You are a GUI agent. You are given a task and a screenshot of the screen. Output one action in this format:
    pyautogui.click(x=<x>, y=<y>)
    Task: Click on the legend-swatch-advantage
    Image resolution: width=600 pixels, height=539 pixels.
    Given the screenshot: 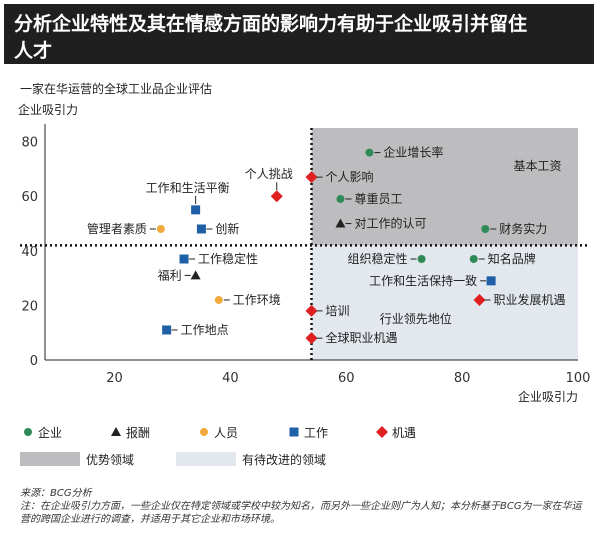 What is the action you would take?
    pyautogui.click(x=50, y=459)
    